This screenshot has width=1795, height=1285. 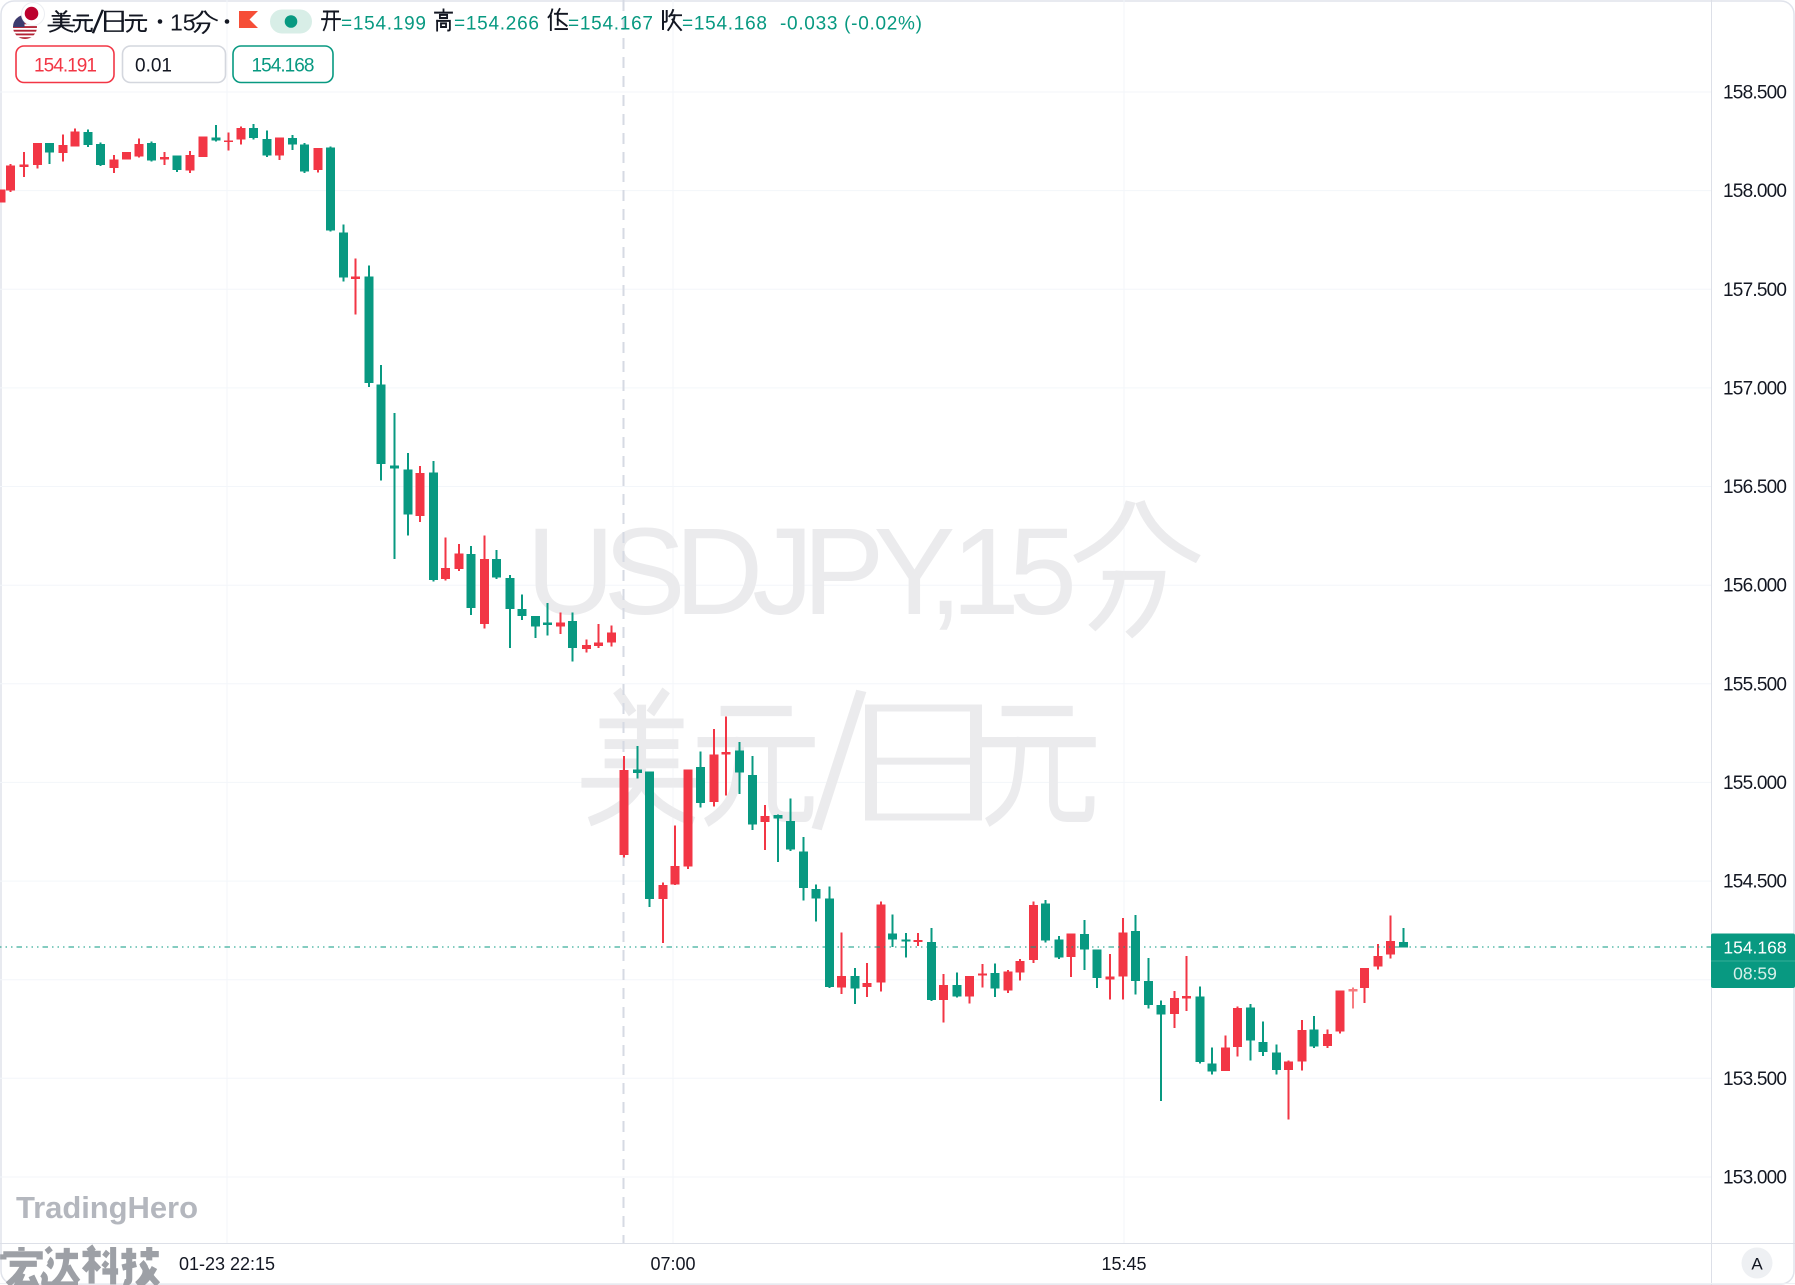 What do you see at coordinates (1755, 1079) in the screenshot?
I see `svg-text: 153.500` at bounding box center [1755, 1079].